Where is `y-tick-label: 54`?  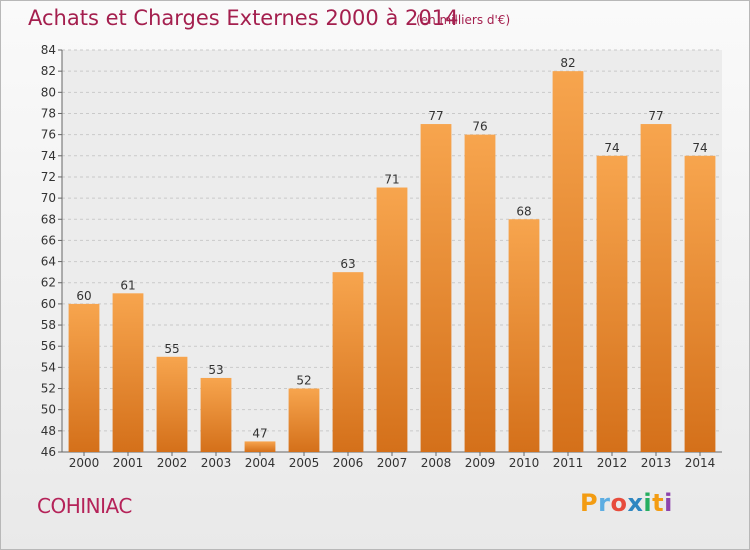 y-tick-label: 54 is located at coordinates (48, 367).